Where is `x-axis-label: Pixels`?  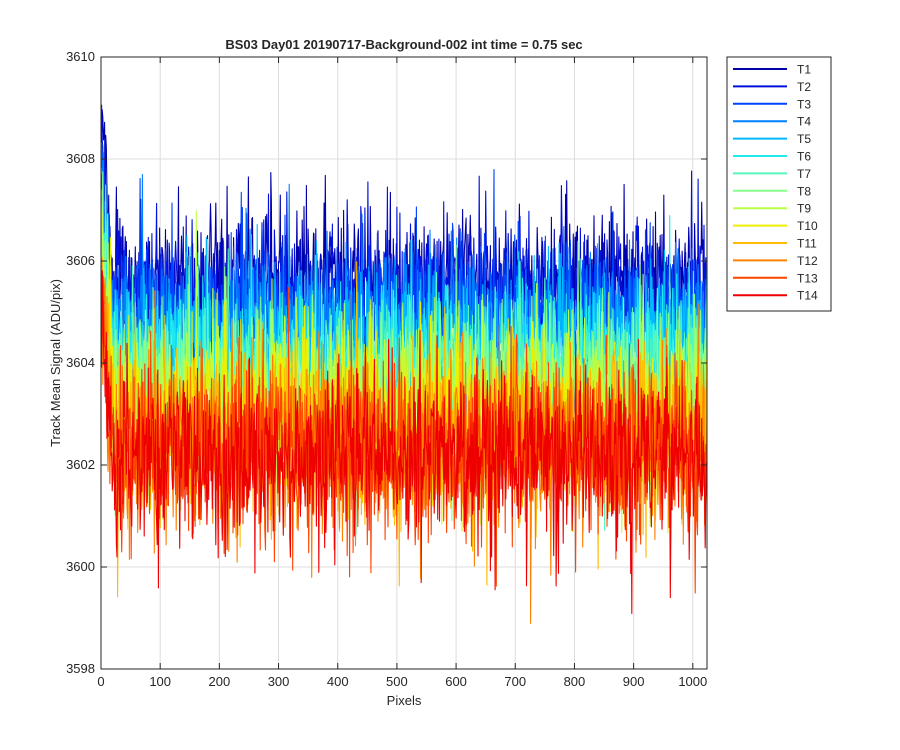
x-axis-label: Pixels is located at coordinates (404, 700).